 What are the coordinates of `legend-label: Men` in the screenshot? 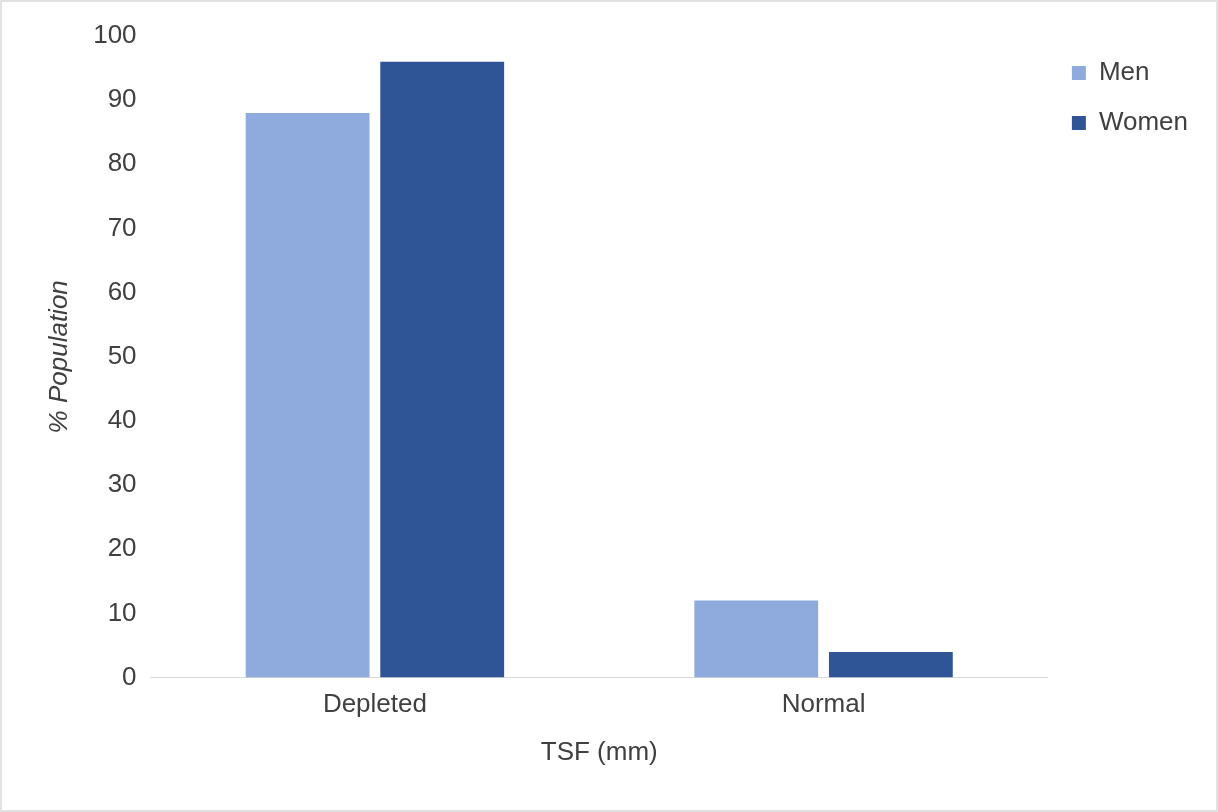 It's located at (1124, 71).